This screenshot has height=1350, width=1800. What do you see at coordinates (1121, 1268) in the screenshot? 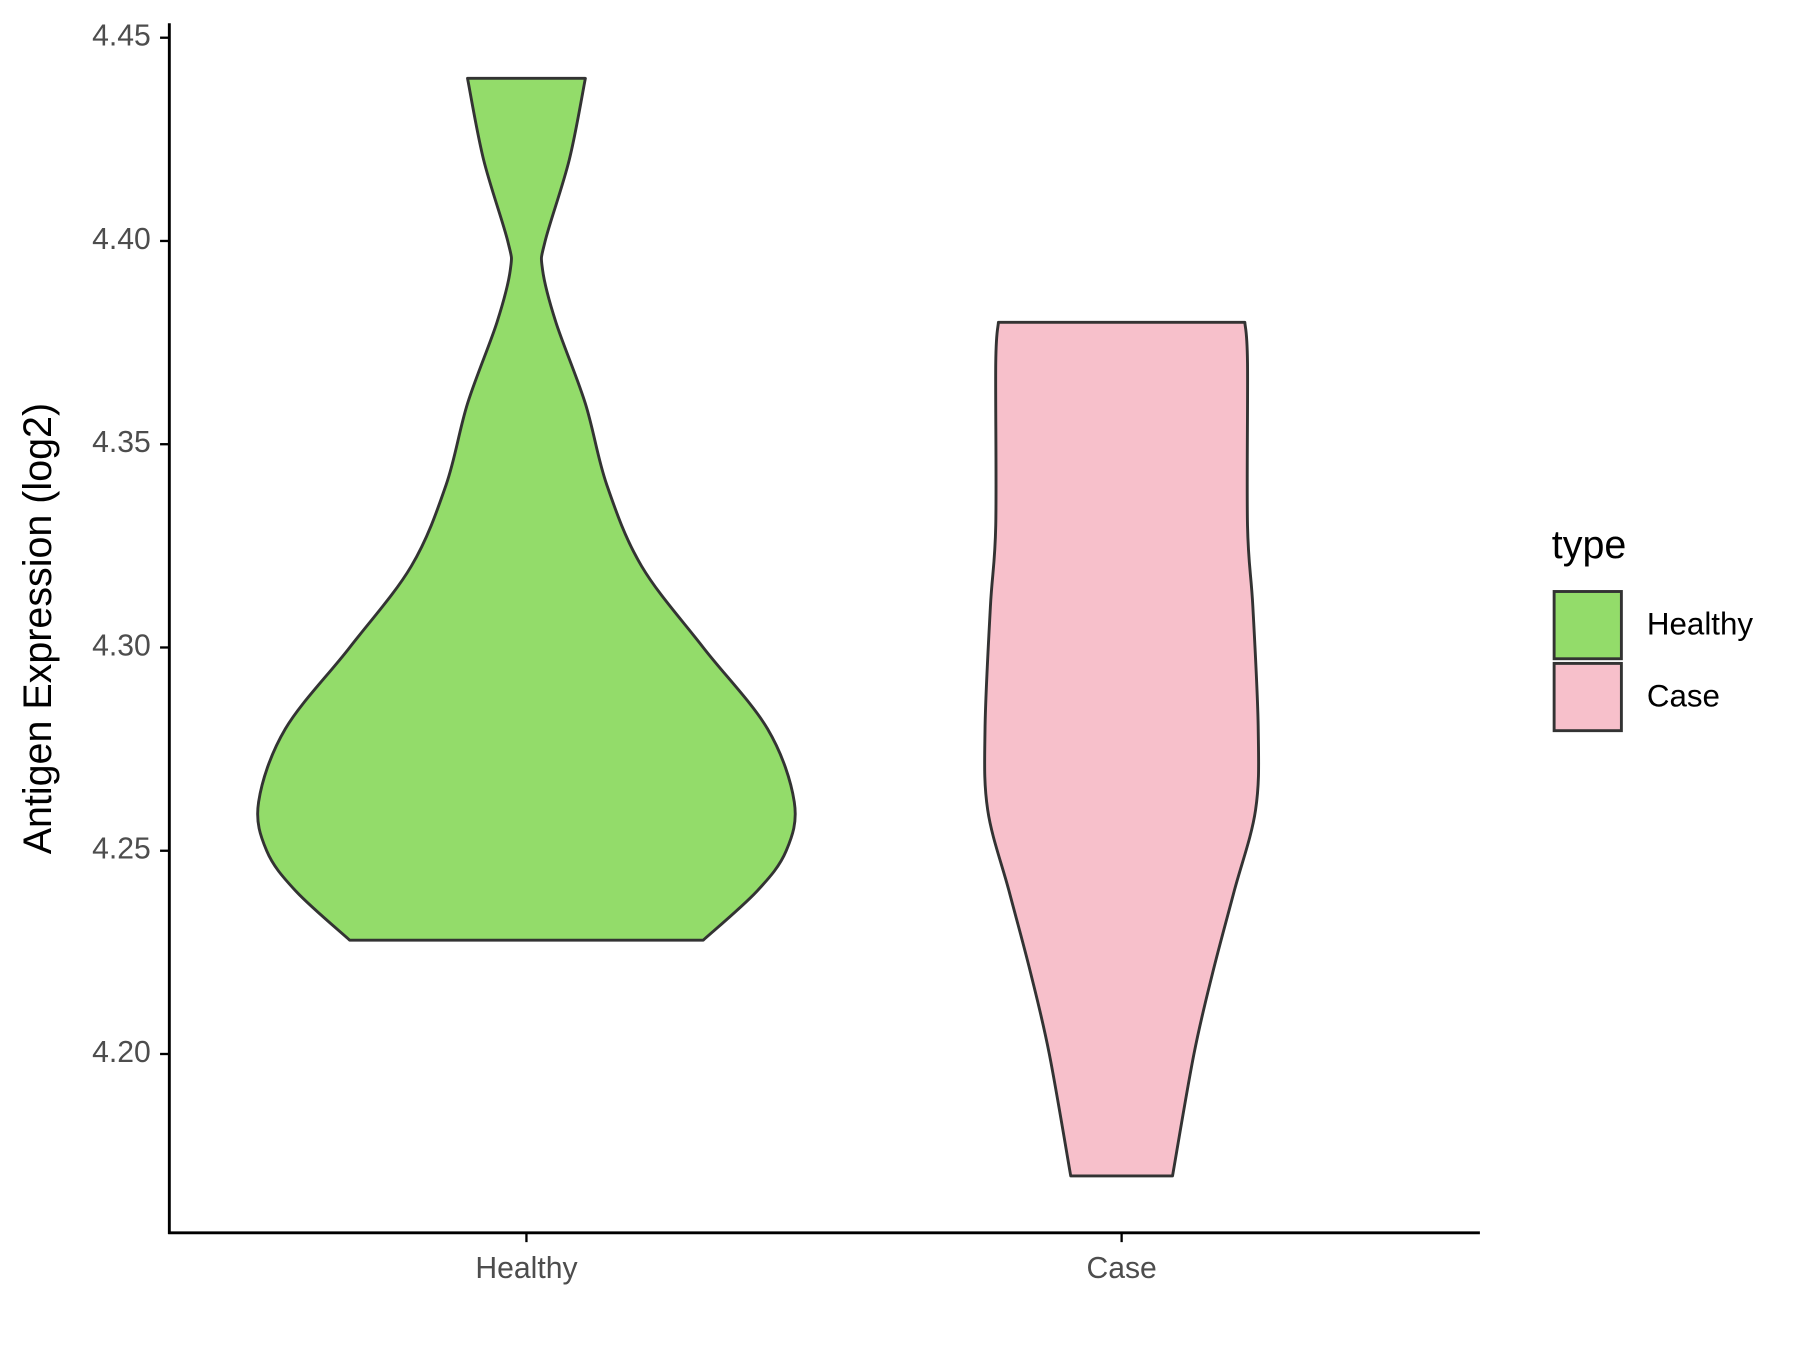
I see `x-tick-label: Case` at bounding box center [1121, 1268].